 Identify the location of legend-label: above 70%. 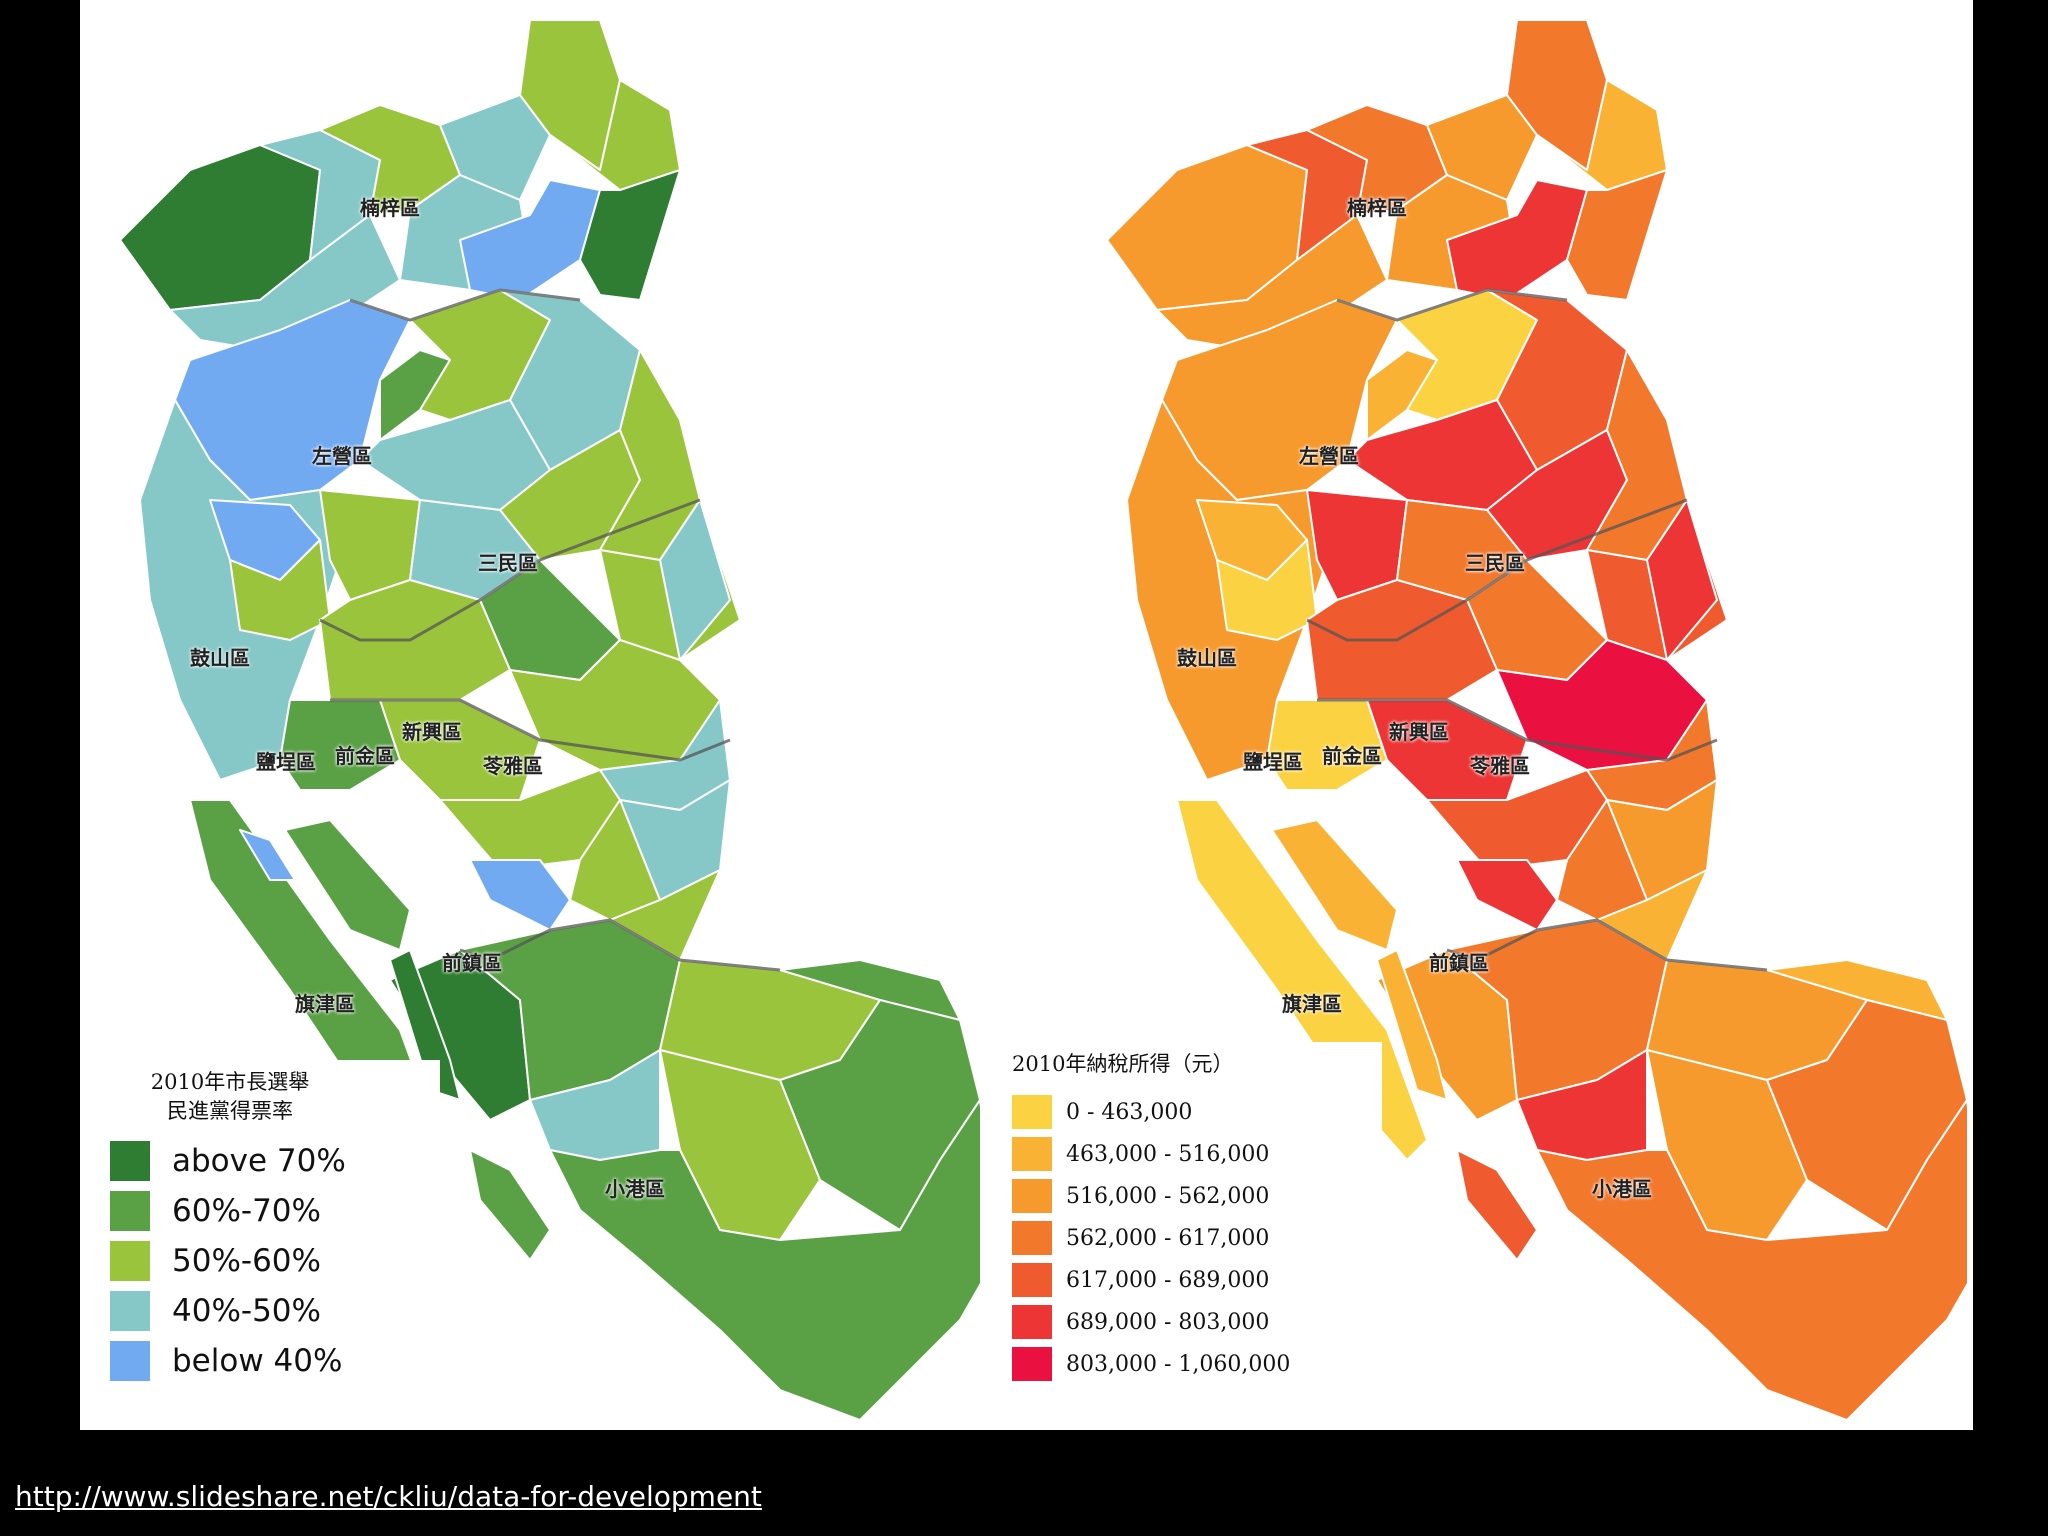
(259, 1161).